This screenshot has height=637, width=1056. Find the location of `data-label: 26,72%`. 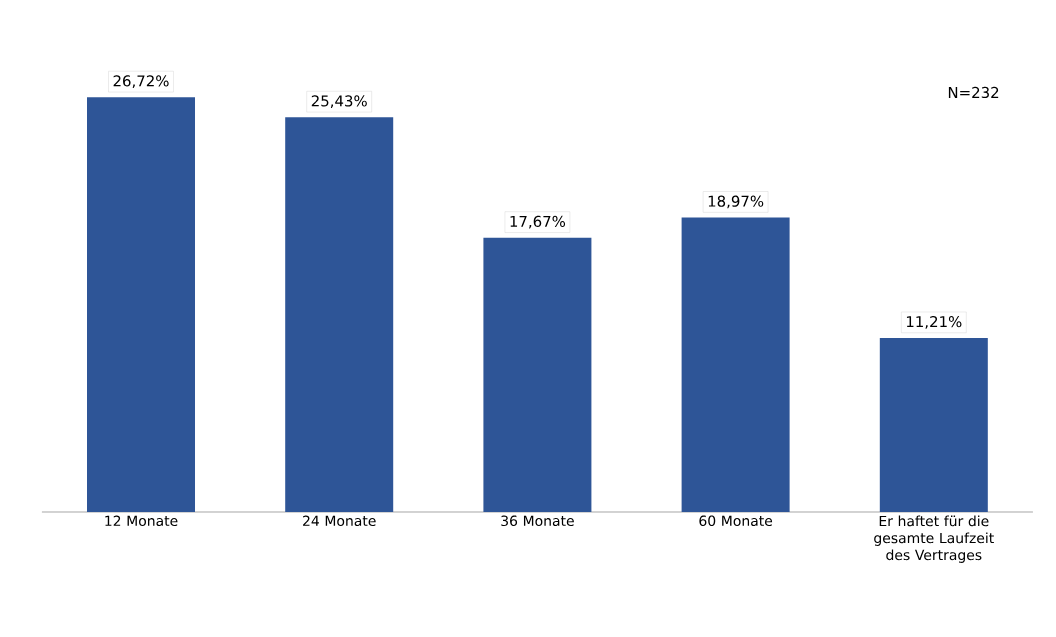

data-label: 26,72% is located at coordinates (141, 82).